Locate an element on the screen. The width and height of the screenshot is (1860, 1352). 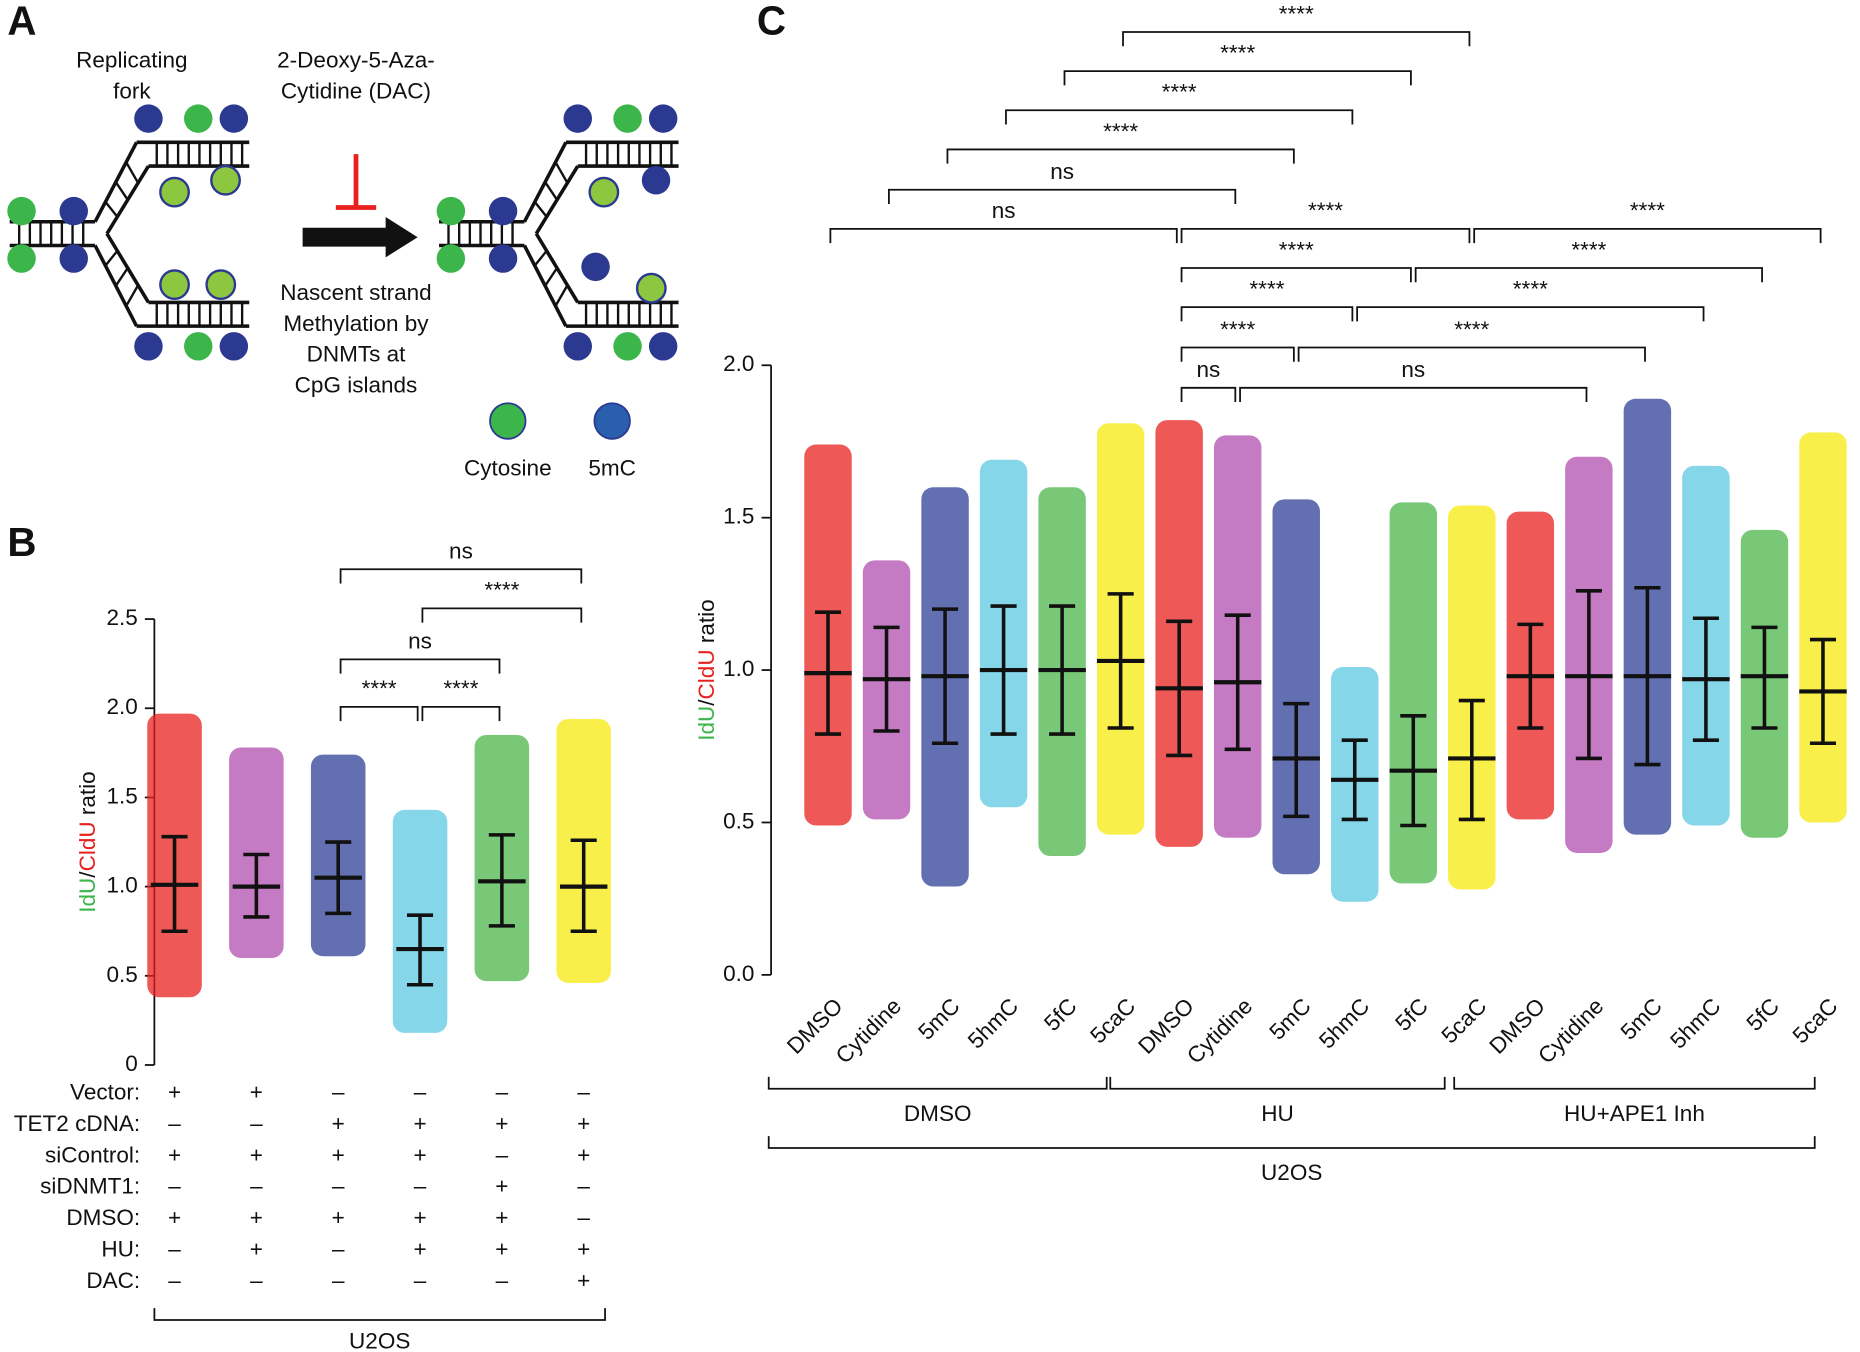
x-tick-label: Cytidine is located at coordinates (868, 1030).